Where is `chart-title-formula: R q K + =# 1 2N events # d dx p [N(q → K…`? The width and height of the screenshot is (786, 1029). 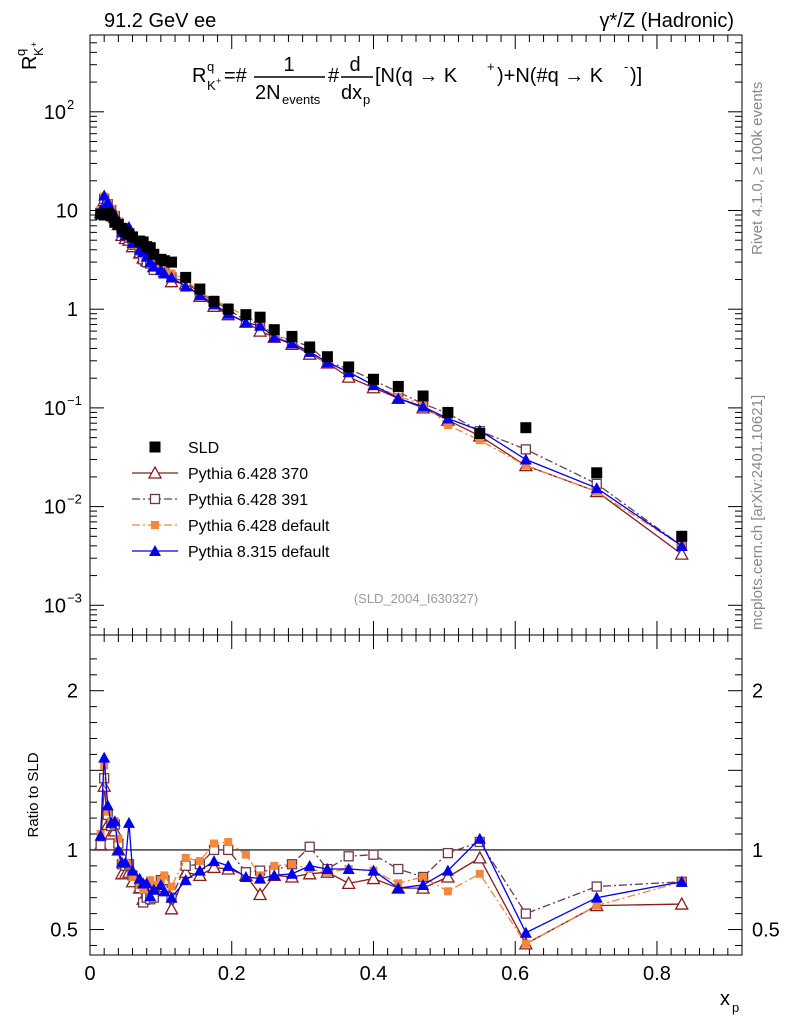 chart-title-formula: R q K + =# 1 2N events # d dx p [N(q → K… is located at coordinates (417, 80).